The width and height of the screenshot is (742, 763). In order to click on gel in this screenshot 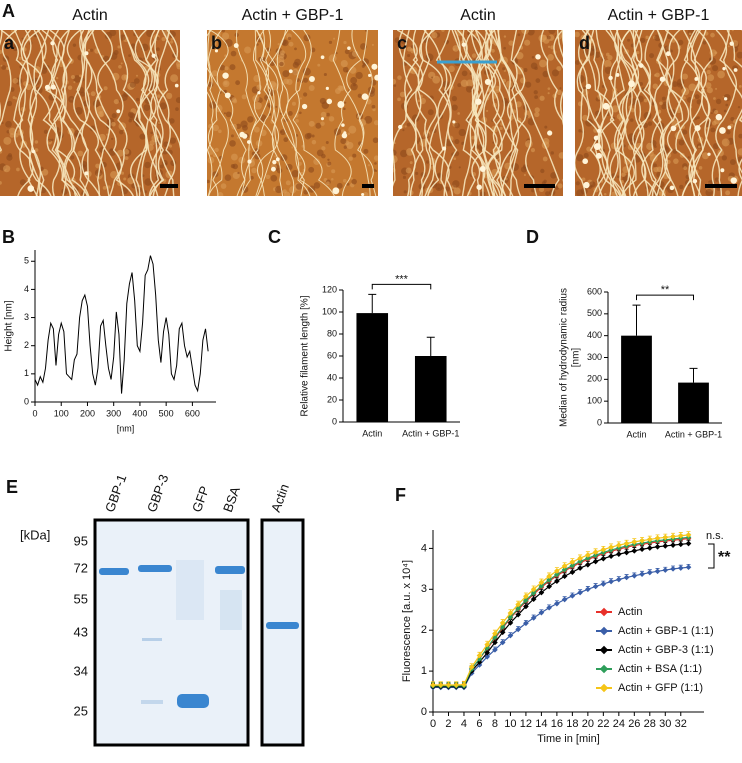, I will do `click(199, 632)`.